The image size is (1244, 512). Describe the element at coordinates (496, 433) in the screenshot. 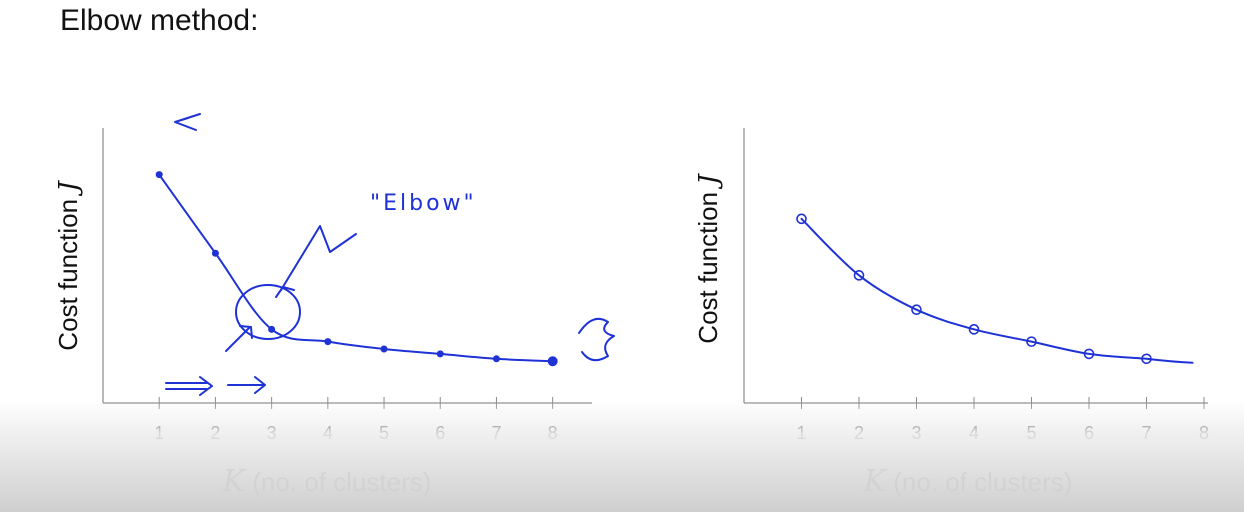

I see `left-x-tick-label: 7` at that location.